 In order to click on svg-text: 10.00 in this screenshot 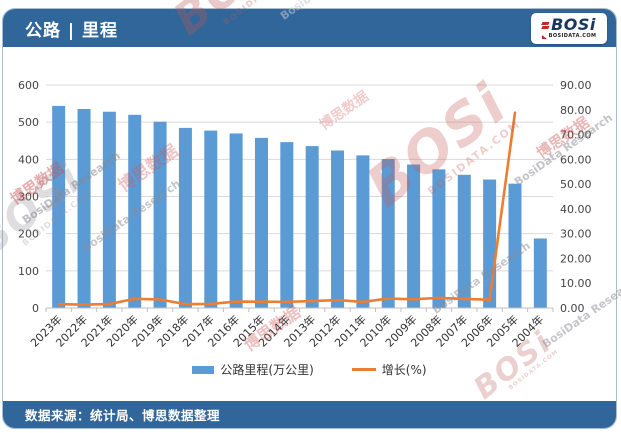, I will do `click(576, 283)`.